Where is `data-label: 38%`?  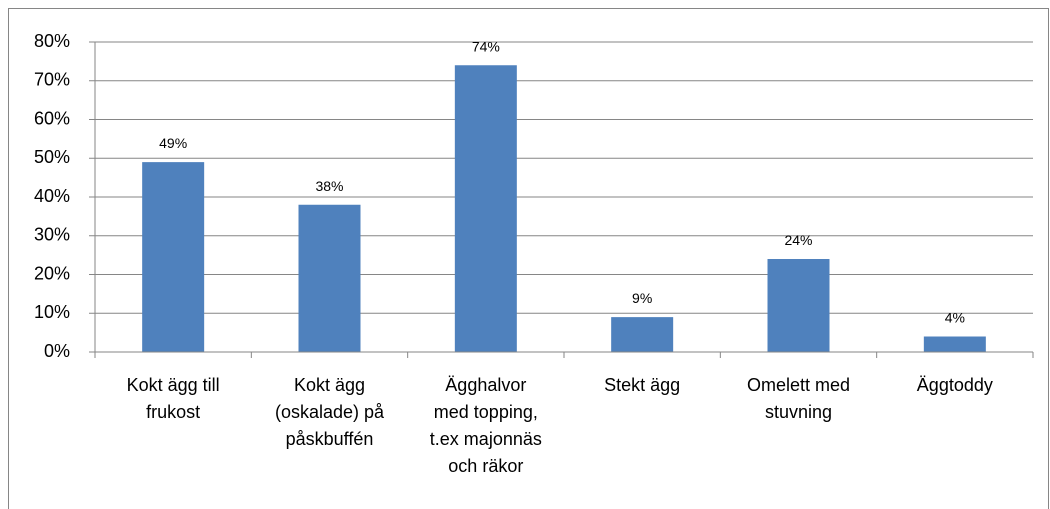 data-label: 38% is located at coordinates (329, 186).